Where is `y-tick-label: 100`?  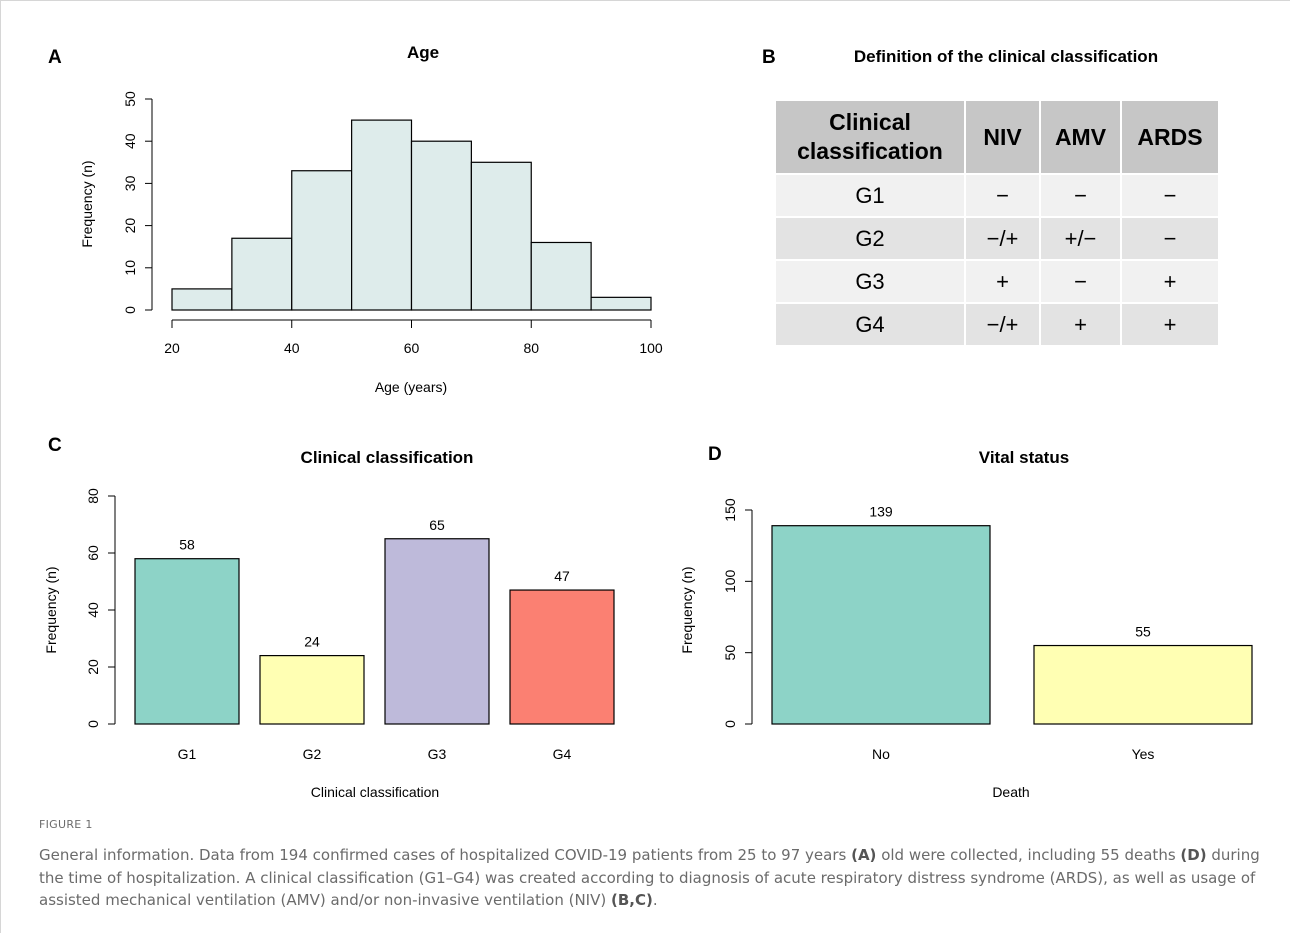 y-tick-label: 100 is located at coordinates (730, 581).